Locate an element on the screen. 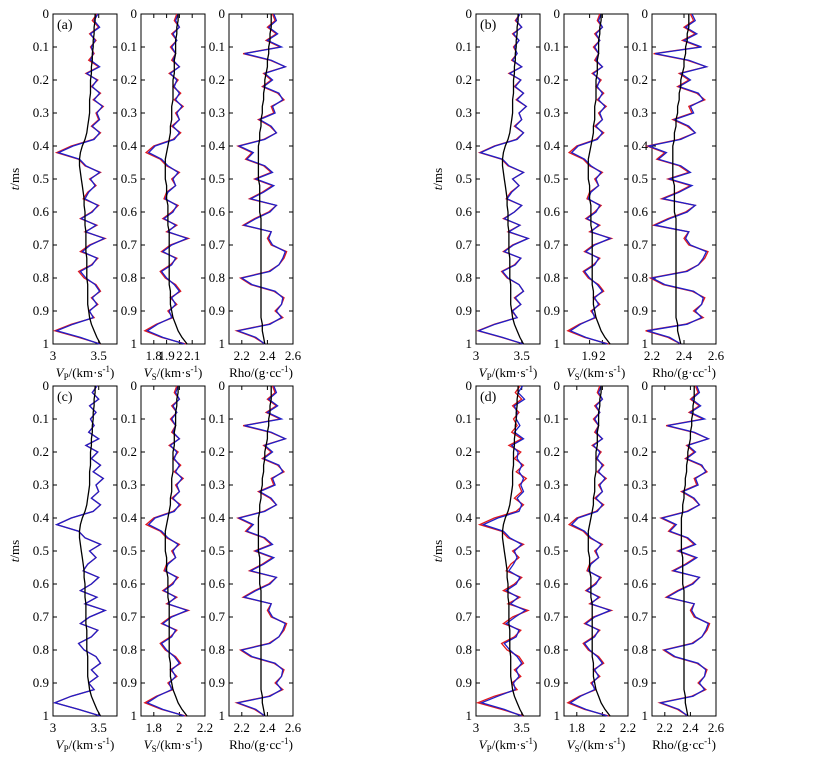 The width and height of the screenshot is (839, 763). x-axis-label: VS/(km·s-1) is located at coordinates (173, 745).